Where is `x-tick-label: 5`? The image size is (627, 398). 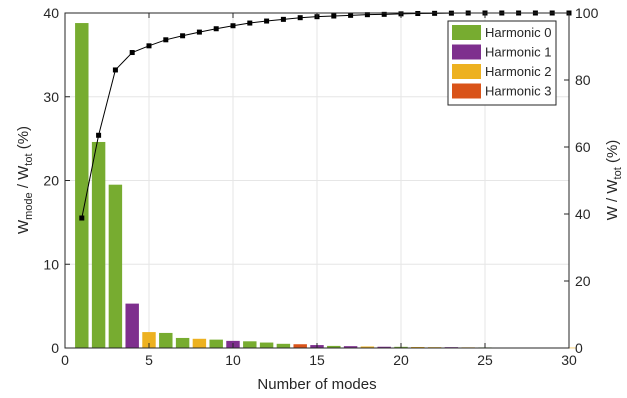
x-tick-label: 5 is located at coordinates (149, 360).